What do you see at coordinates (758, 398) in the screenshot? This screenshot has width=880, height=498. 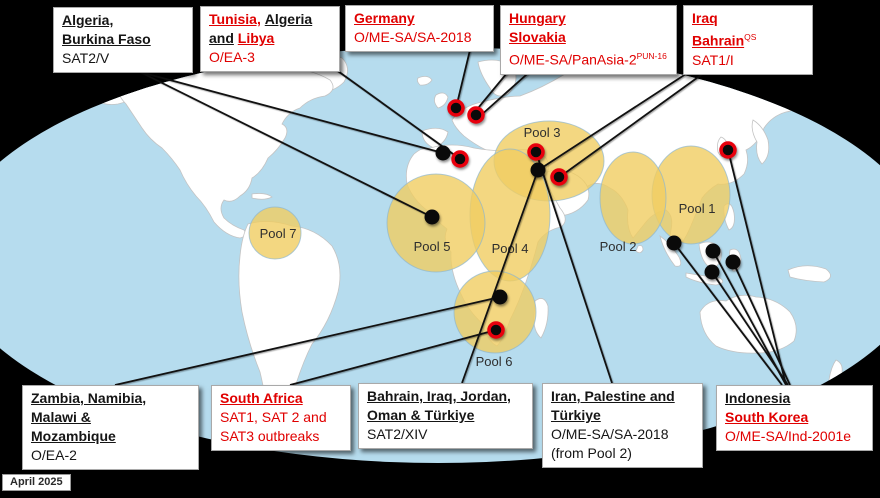 I see `callout-text: Indonesia` at bounding box center [758, 398].